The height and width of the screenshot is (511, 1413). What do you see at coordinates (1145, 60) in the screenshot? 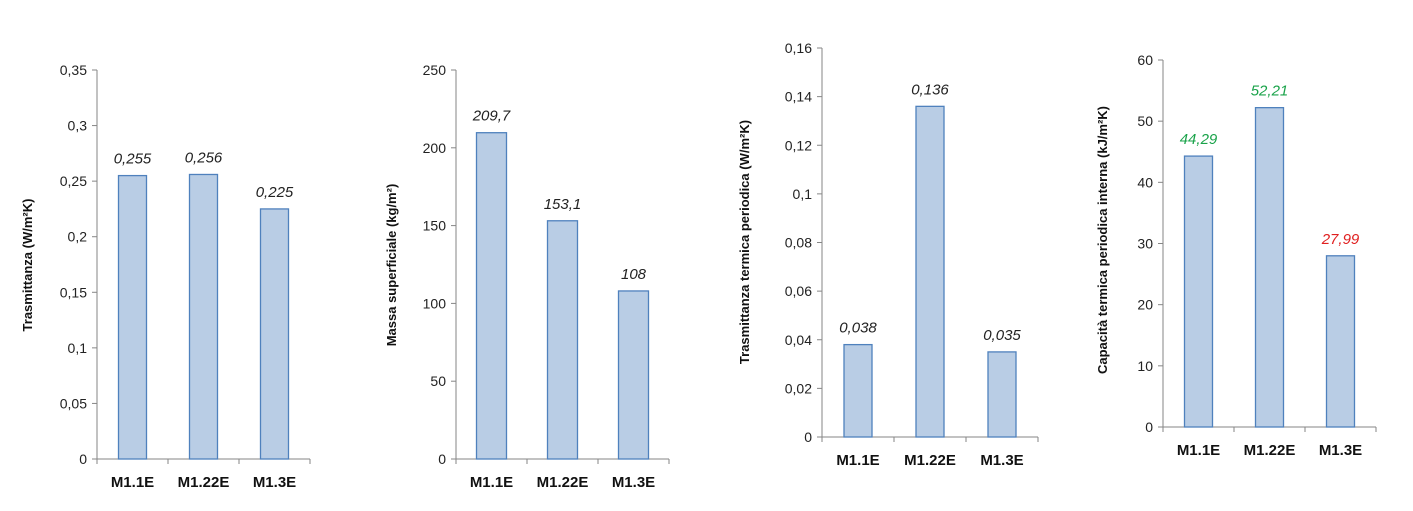
I see `y-tick-label: 60` at bounding box center [1145, 60].